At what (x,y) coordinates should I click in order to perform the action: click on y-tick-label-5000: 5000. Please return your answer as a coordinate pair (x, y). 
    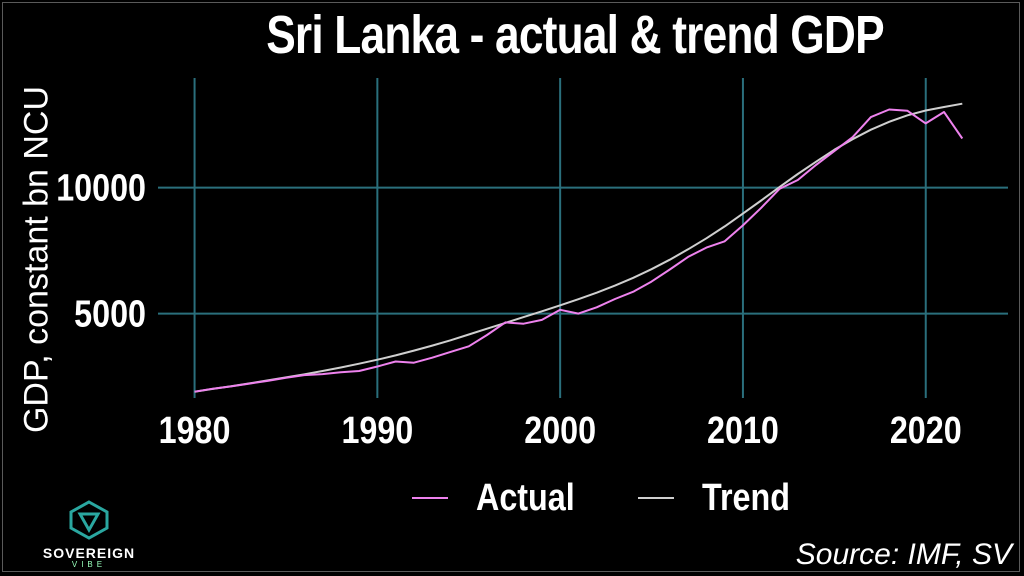
    Looking at the image, I should click on (110, 314).